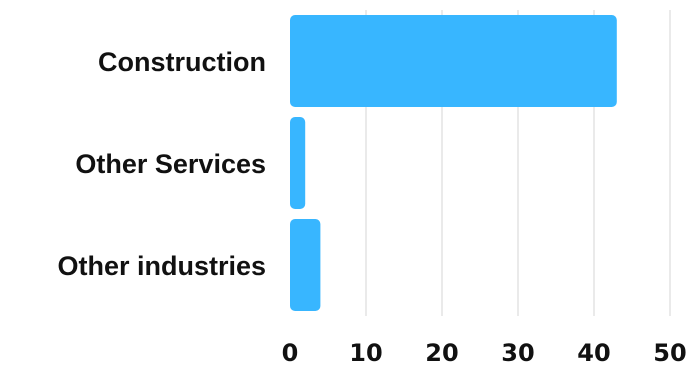 This screenshot has height=367, width=688. I want to click on x-tick-label: 50, so click(669, 353).